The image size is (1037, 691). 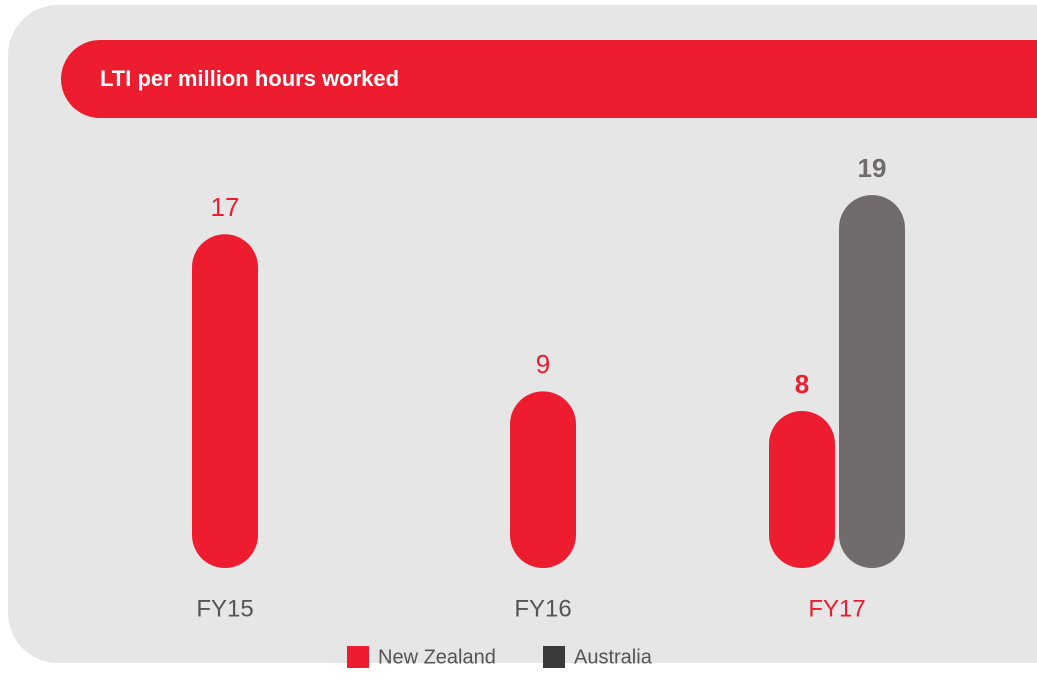 I want to click on title-banner, so click(x=549, y=79).